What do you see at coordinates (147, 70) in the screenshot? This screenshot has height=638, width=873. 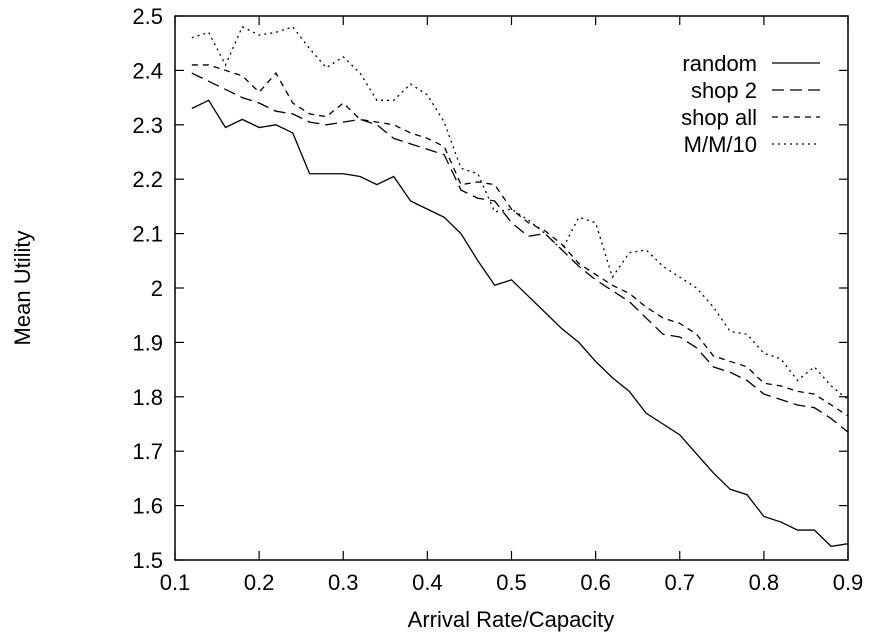 I see `y-tick-label: 2.4` at bounding box center [147, 70].